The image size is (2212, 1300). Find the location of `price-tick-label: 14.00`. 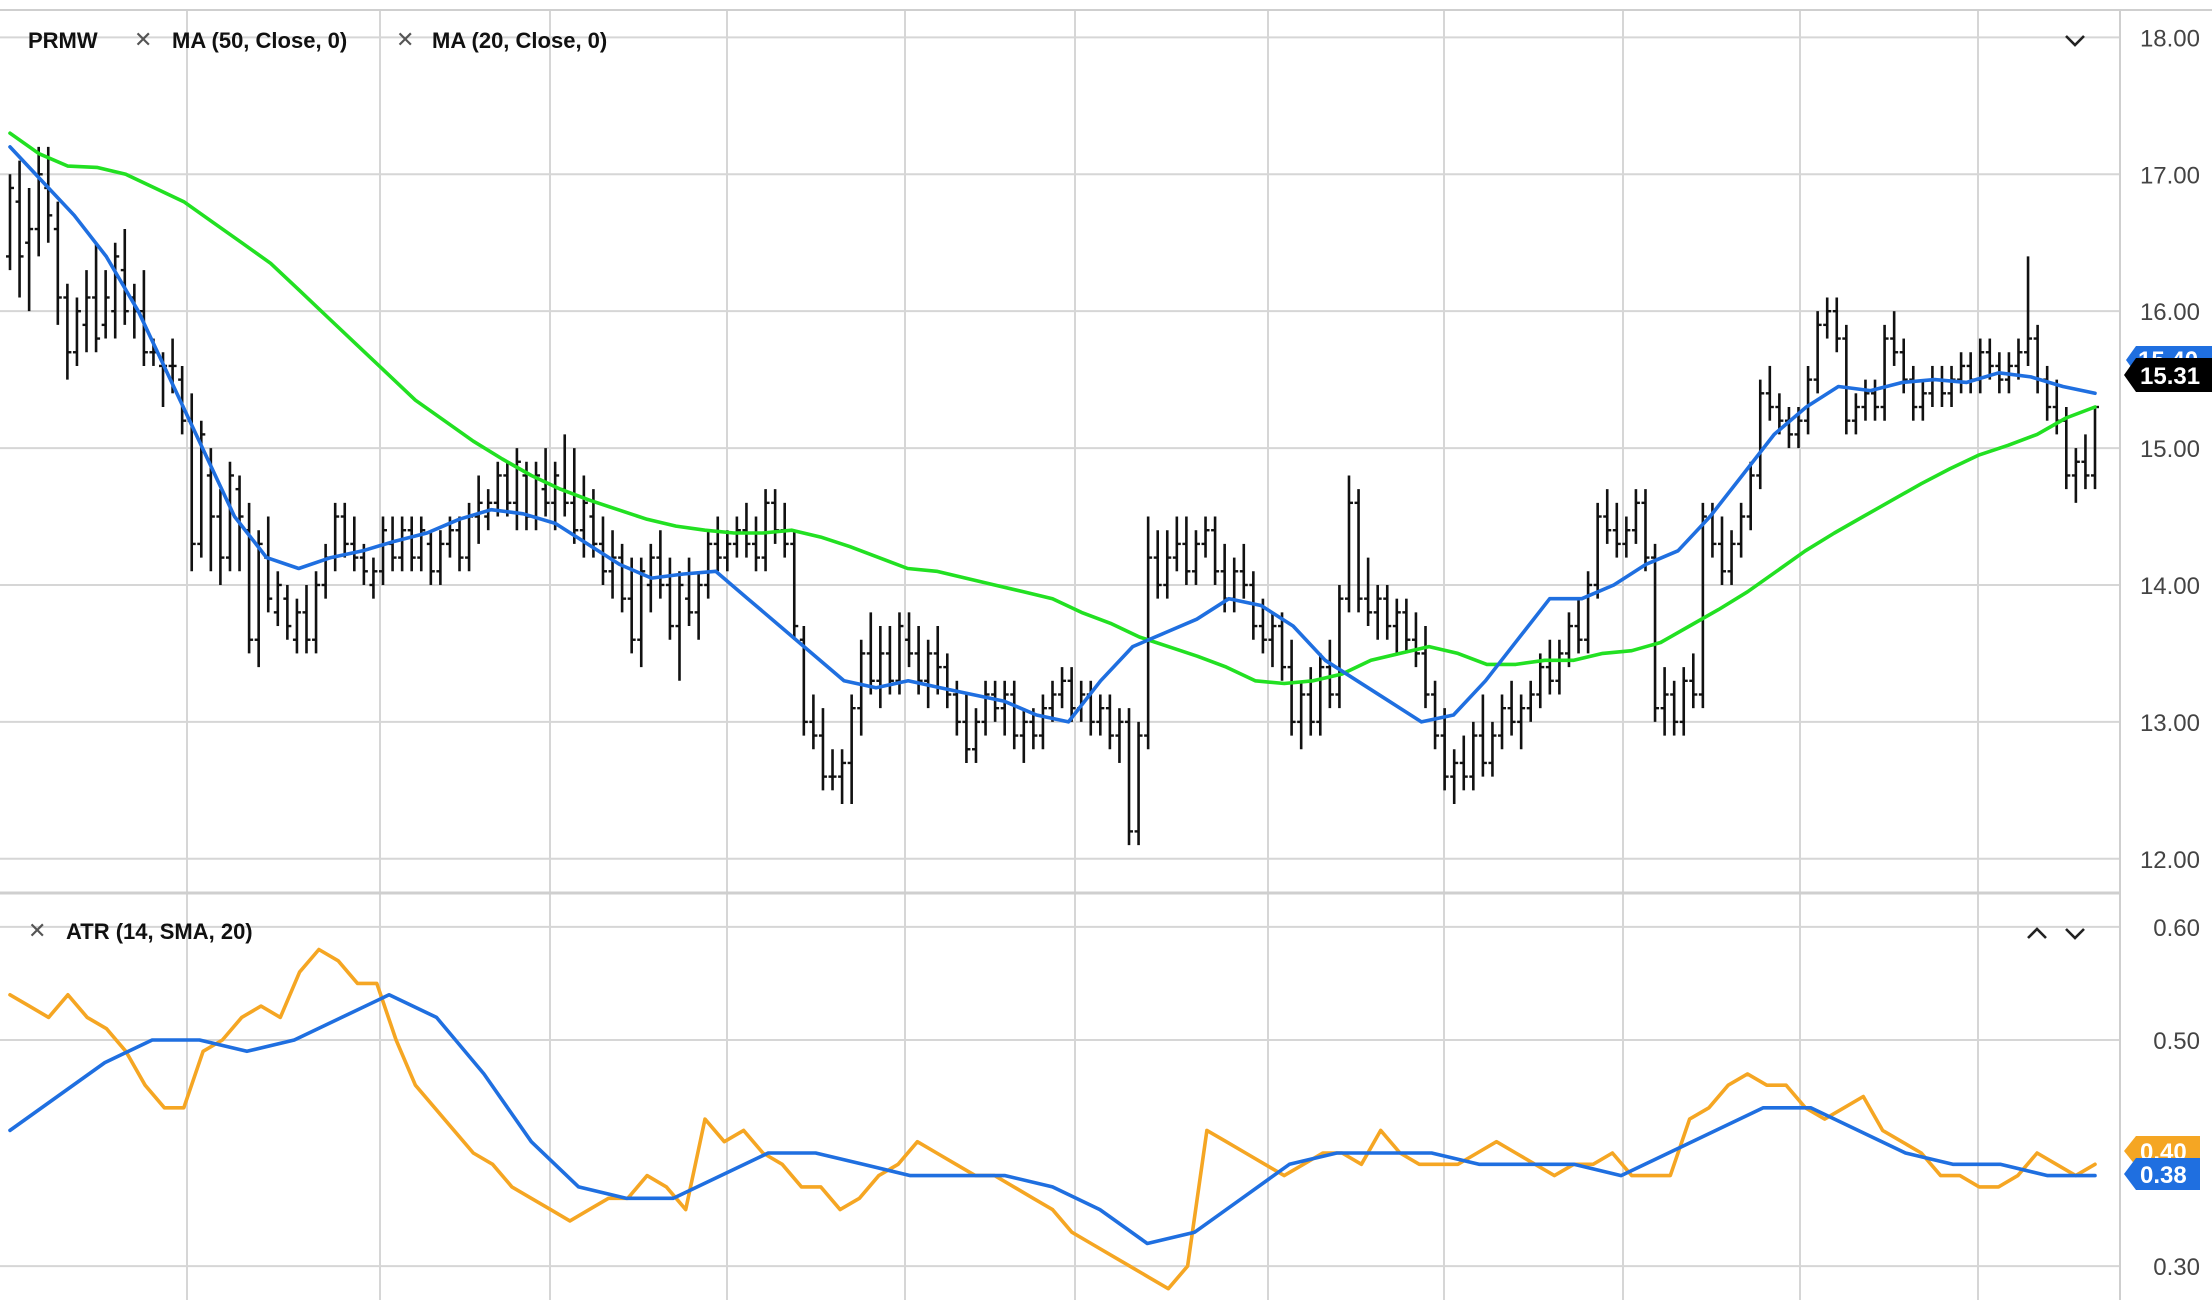

price-tick-label: 14.00 is located at coordinates (2170, 586).